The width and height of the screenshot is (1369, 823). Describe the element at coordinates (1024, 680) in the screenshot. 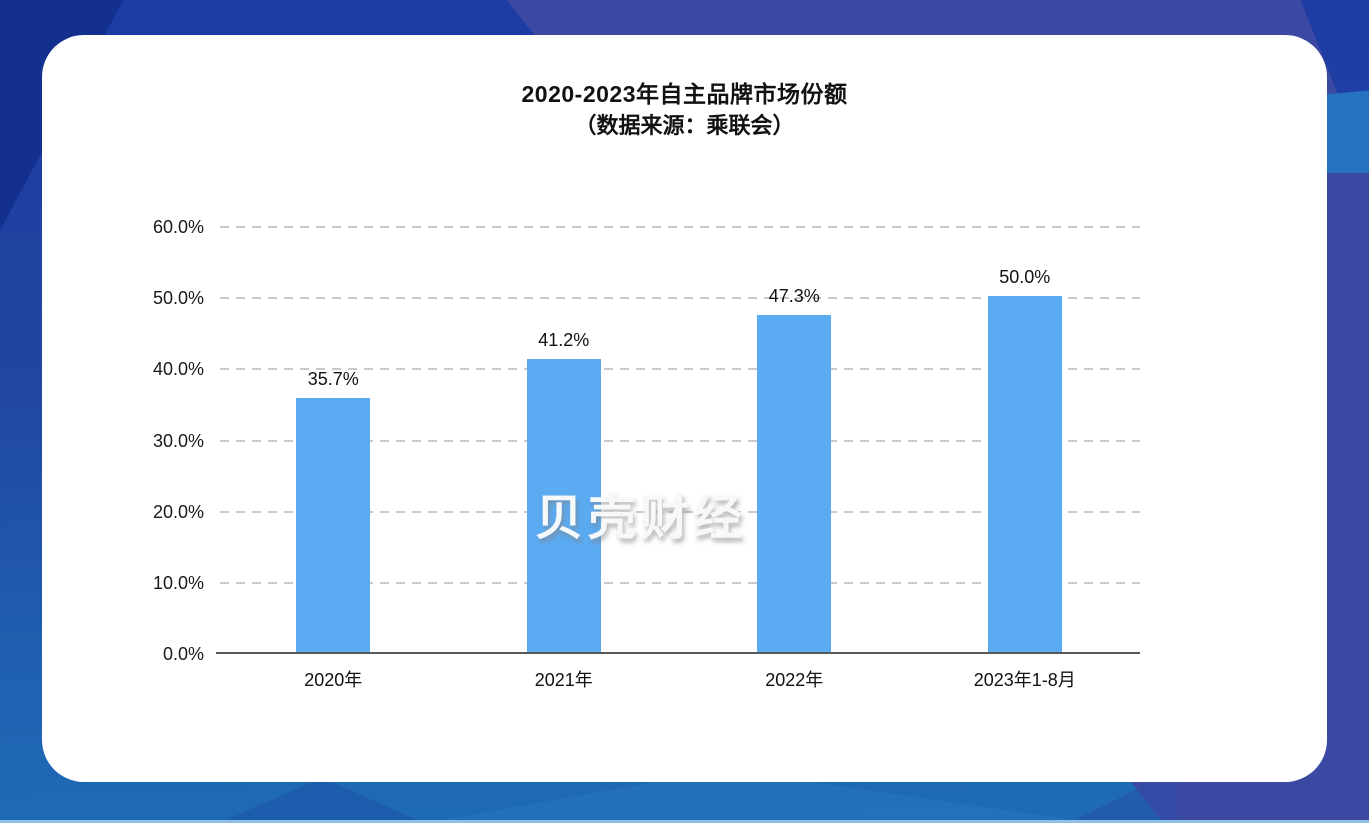

I see `x-tick-label: 2023年1-8月` at that location.